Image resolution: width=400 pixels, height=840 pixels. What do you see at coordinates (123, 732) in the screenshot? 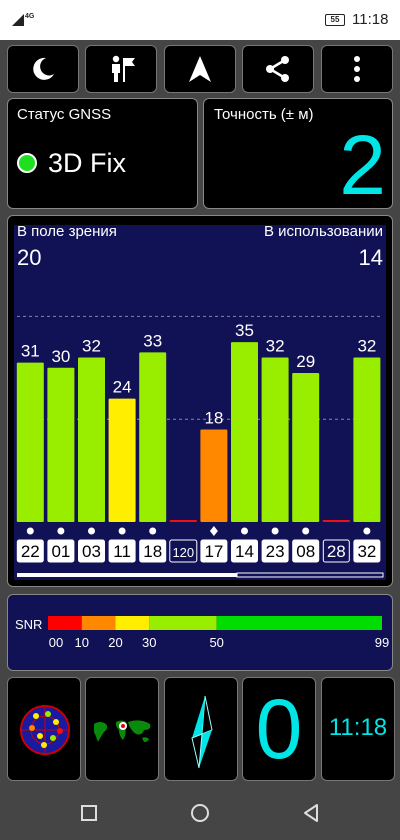
I see `world-map-icon` at bounding box center [123, 732].